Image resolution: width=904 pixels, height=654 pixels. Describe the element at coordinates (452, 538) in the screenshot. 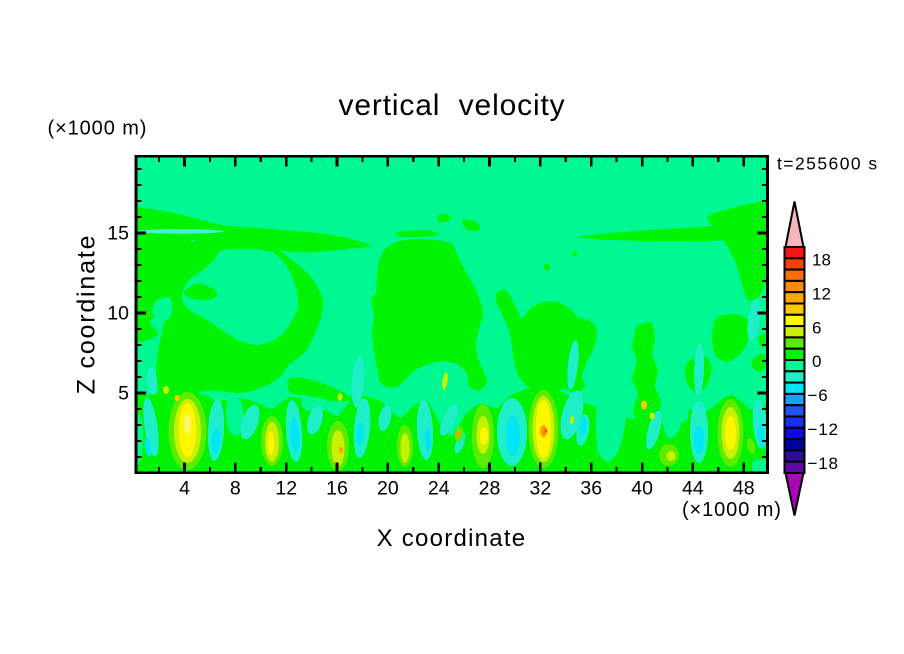

I see `svg-text: X coordinate` at that location.